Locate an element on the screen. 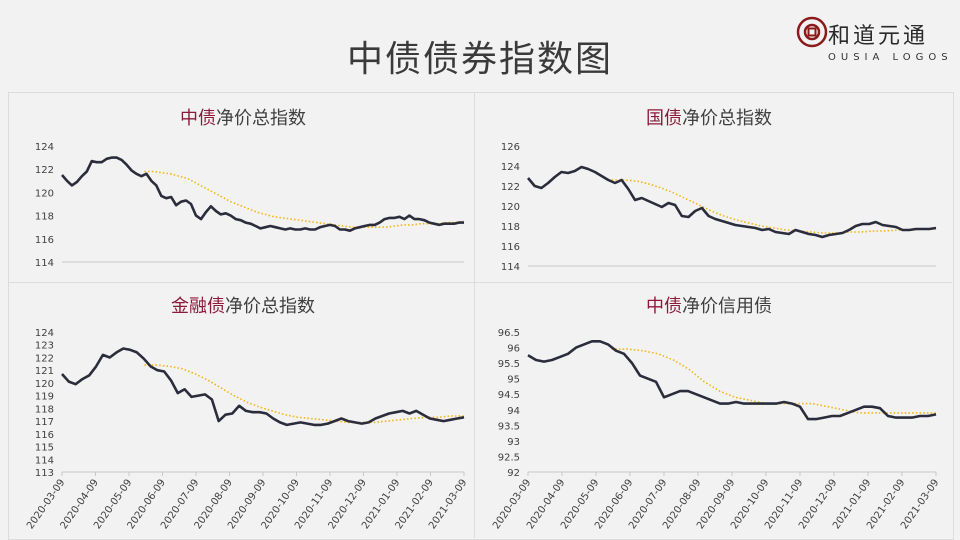 This screenshot has height=540, width=960. chart-title-4: 中债净价信用债 is located at coordinates (709, 305).